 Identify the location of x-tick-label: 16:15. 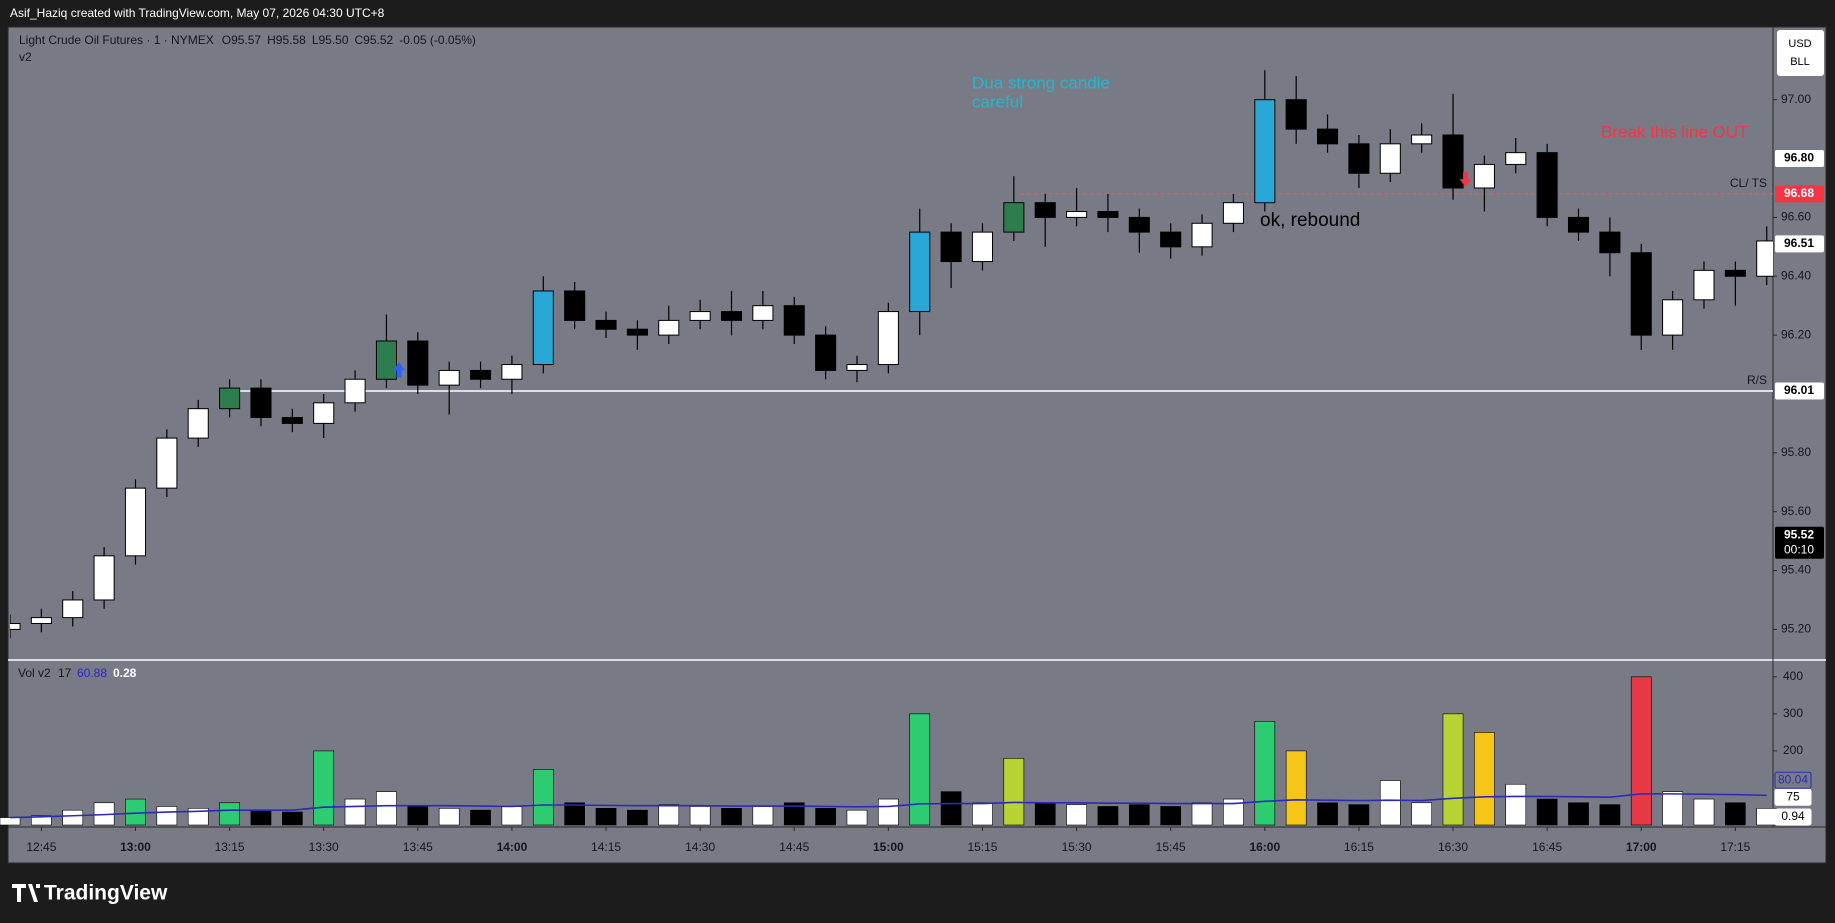
(1359, 847).